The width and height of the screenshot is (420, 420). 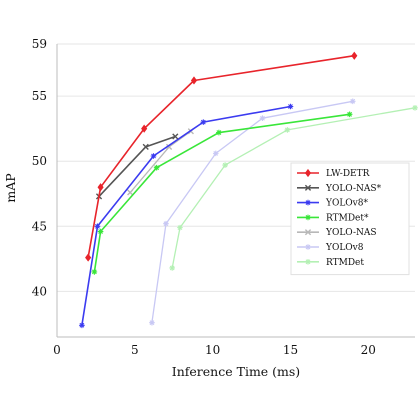 I want to click on x-tick-label: 10, so click(x=212, y=350).